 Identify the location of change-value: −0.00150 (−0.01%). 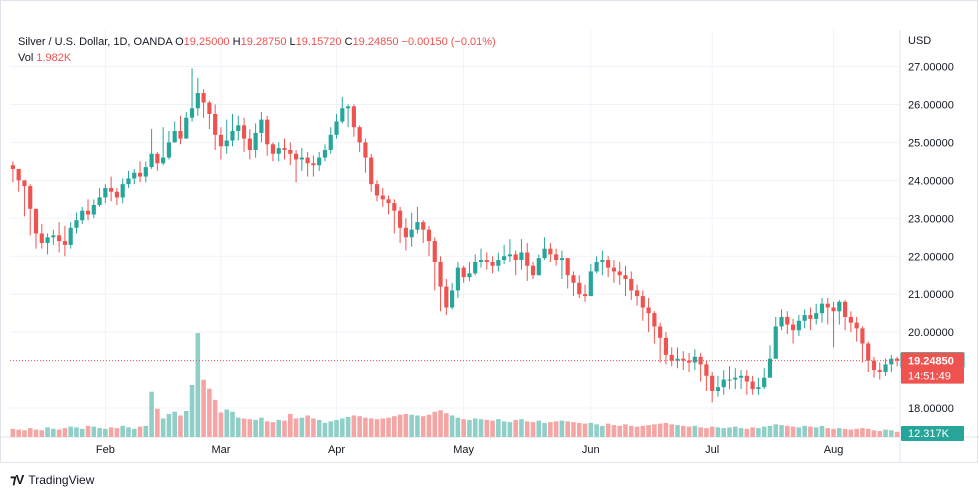
(448, 42).